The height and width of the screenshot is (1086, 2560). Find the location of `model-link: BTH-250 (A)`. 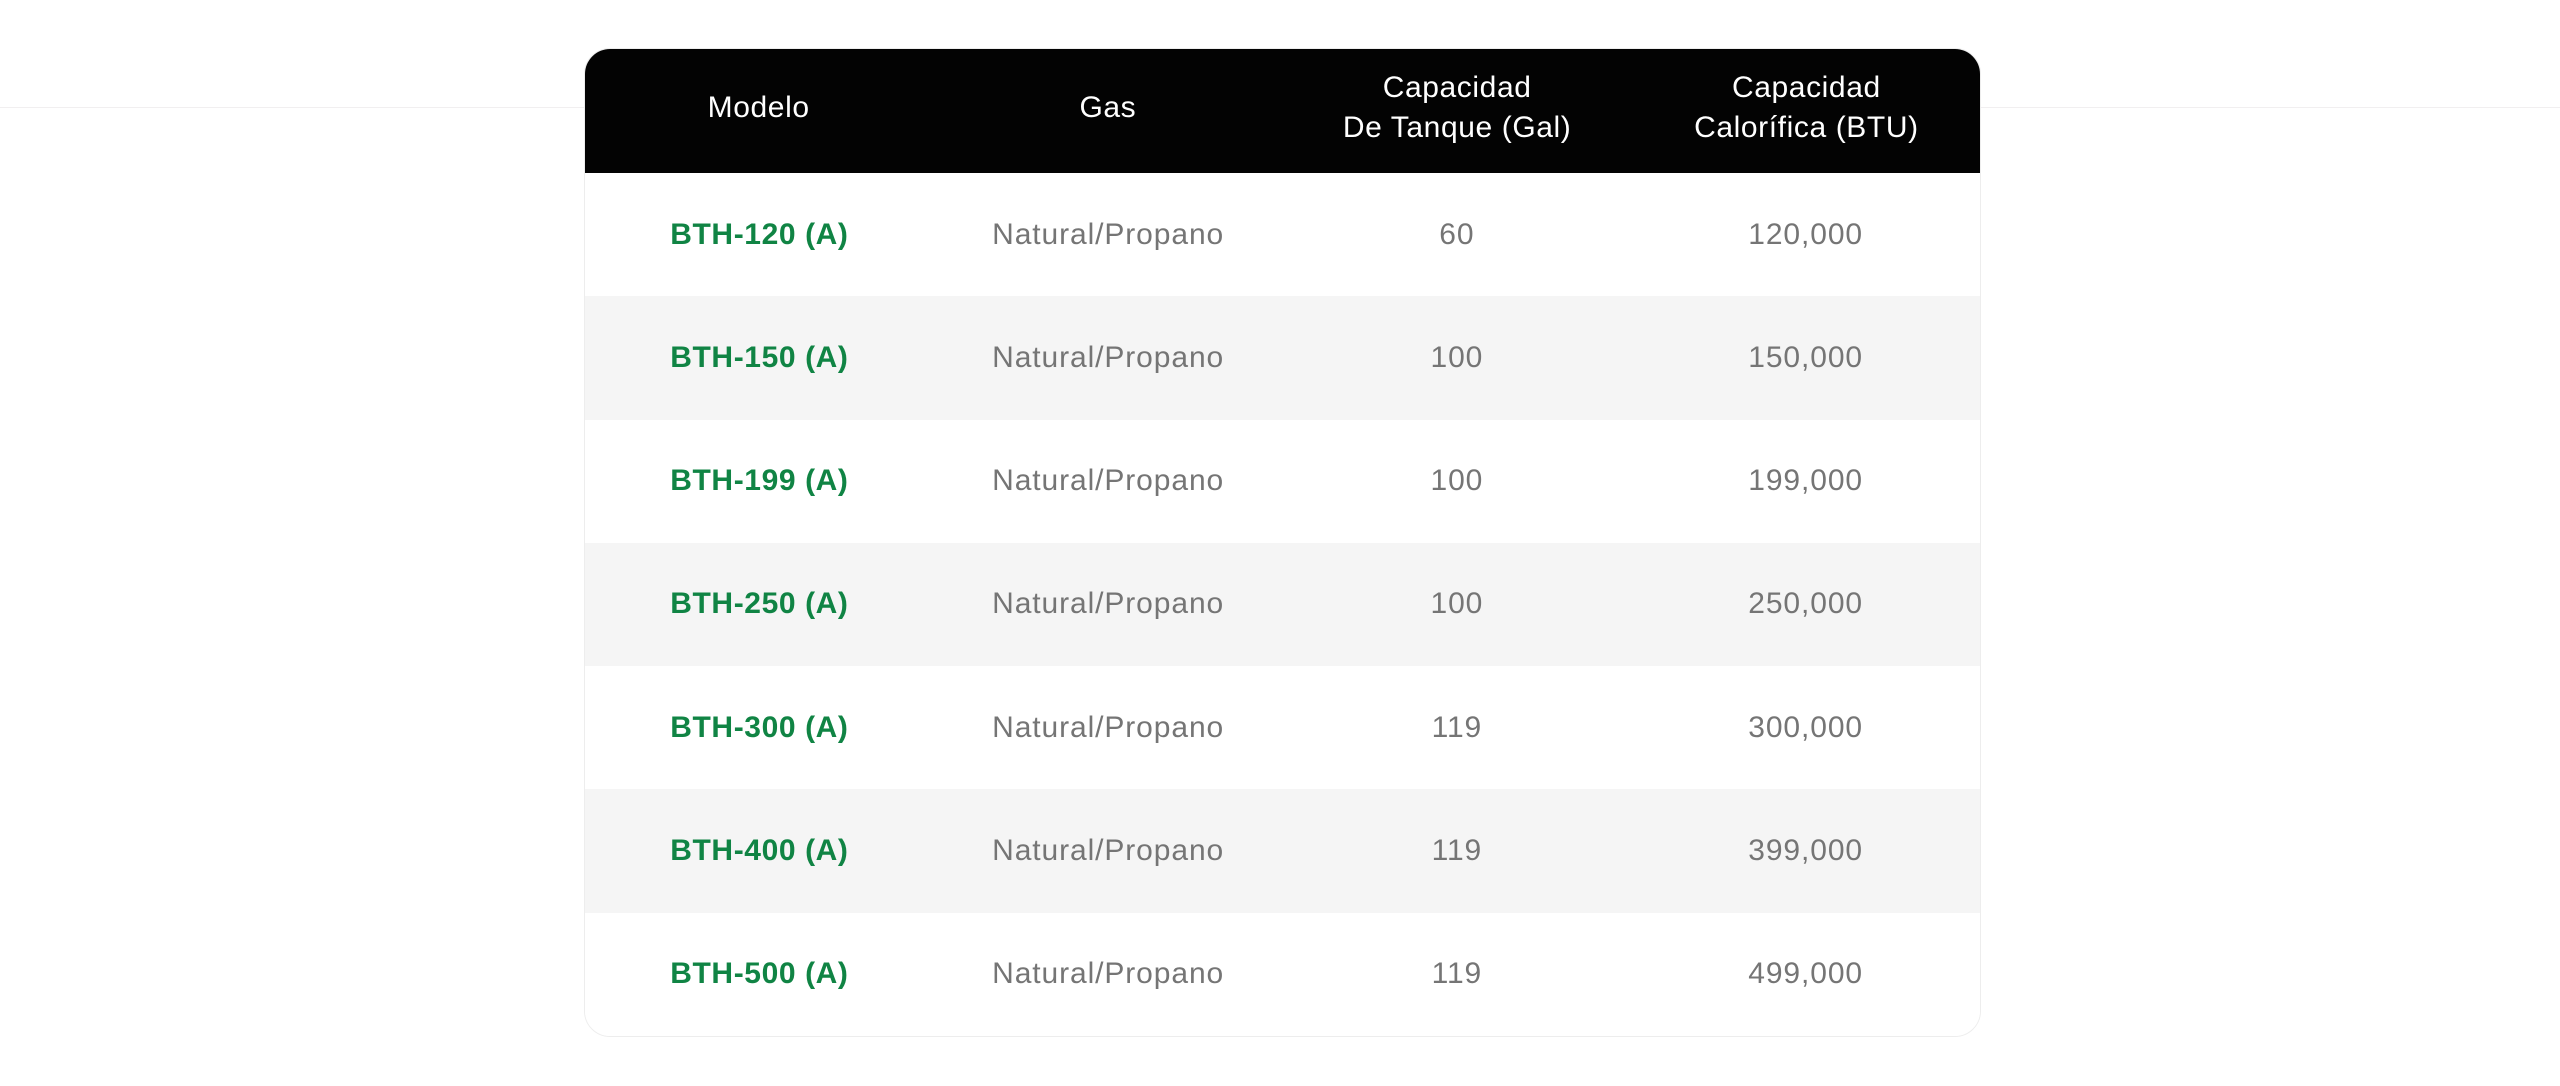

model-link: BTH-250 (A) is located at coordinates (759, 604).